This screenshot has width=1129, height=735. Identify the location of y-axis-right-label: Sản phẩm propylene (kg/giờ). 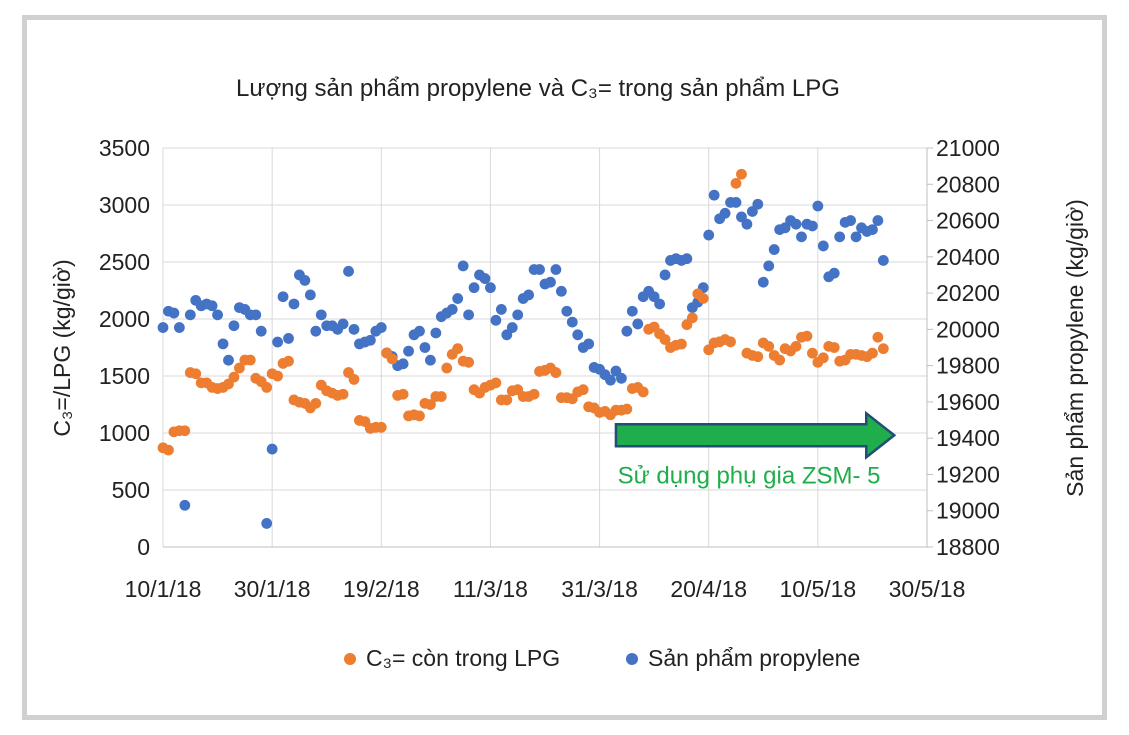
(1075, 348).